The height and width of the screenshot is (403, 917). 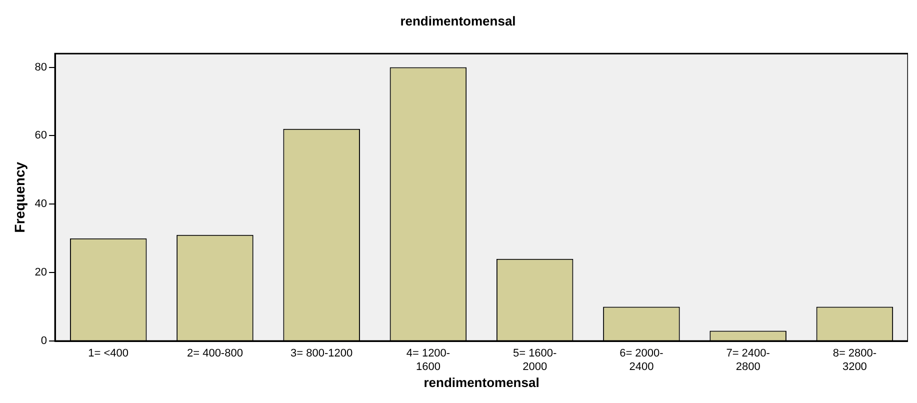 I want to click on y-axis-title: Frequency, so click(x=19, y=197).